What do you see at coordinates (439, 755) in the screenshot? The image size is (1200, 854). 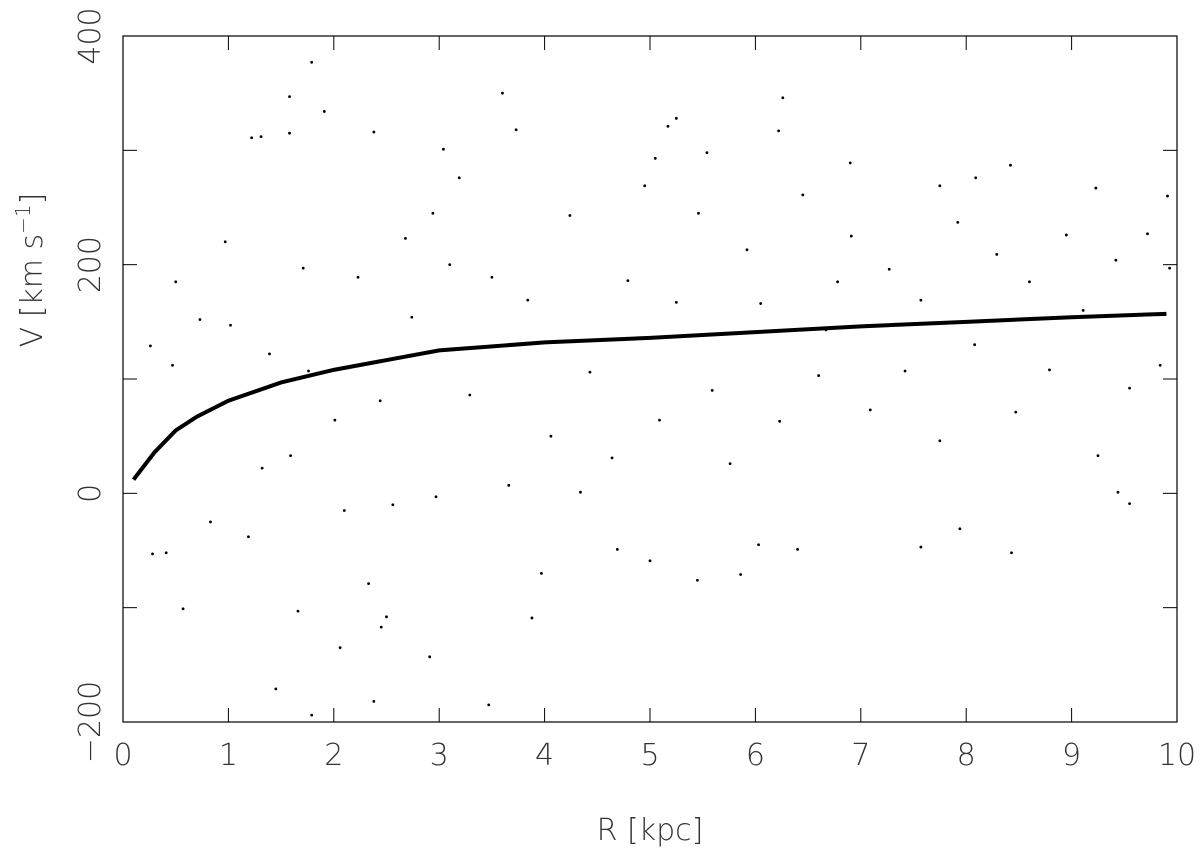 I see `x-tick-label: 3` at bounding box center [439, 755].